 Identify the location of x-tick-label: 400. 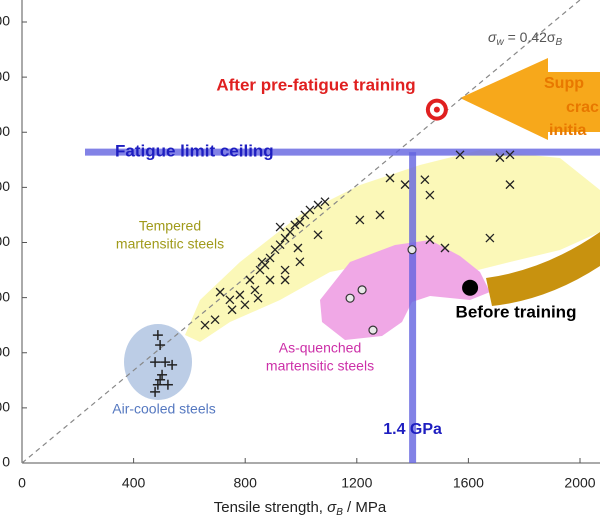
(134, 483).